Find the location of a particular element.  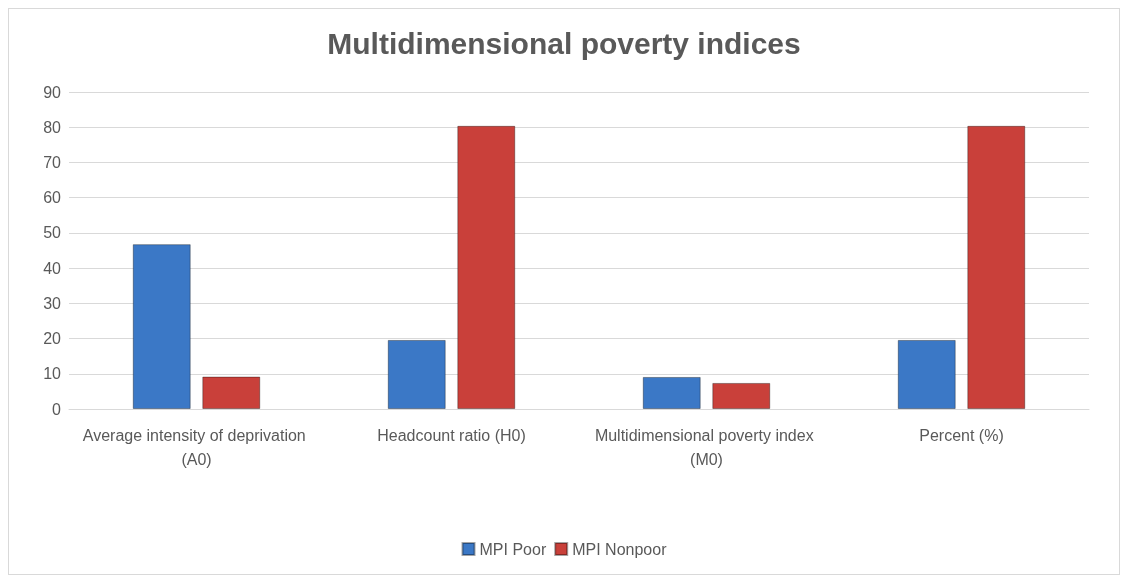

y-tick-label: 20 is located at coordinates (52, 339).